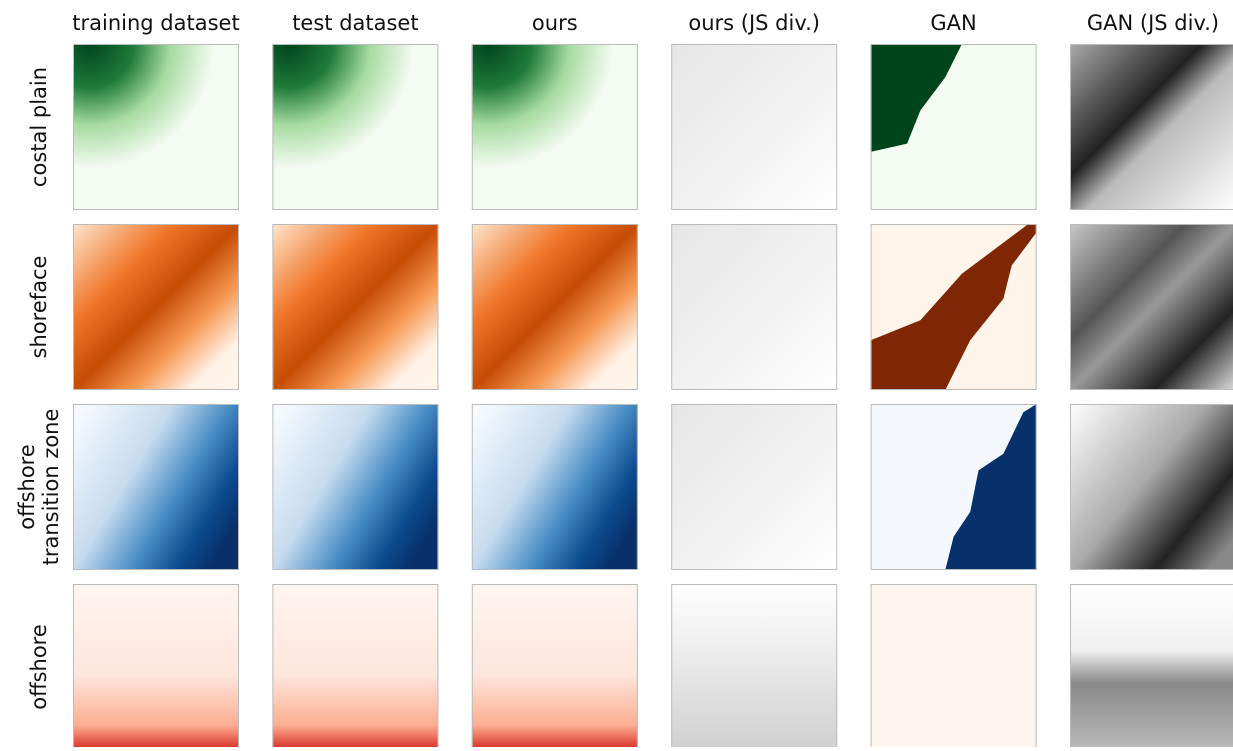 The width and height of the screenshot is (1233, 751). I want to click on column-header: ours (JS div.), so click(754, 23).